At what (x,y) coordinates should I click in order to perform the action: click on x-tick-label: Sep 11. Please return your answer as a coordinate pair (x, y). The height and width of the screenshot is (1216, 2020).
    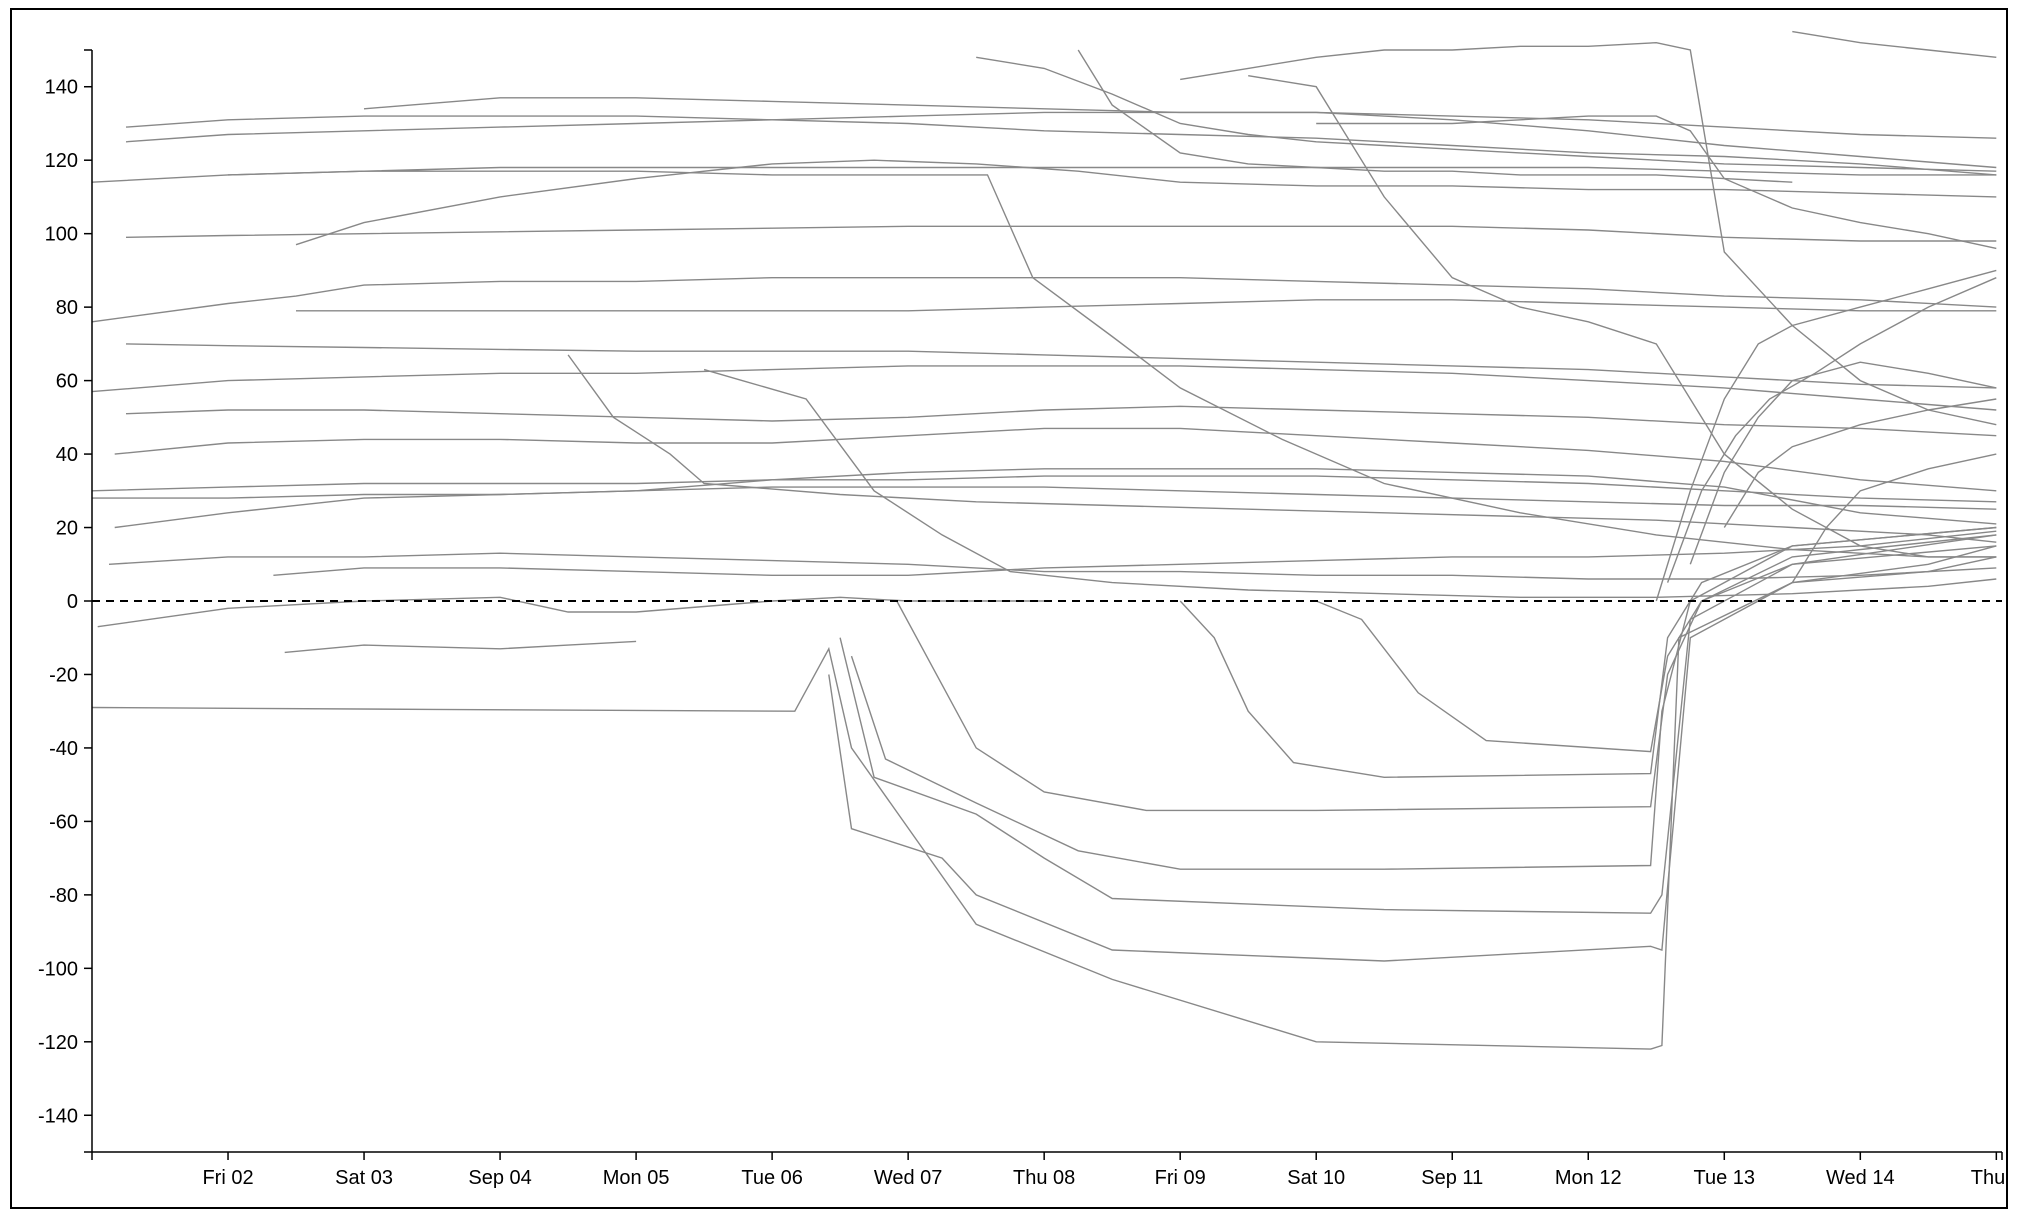
    Looking at the image, I should click on (1452, 1178).